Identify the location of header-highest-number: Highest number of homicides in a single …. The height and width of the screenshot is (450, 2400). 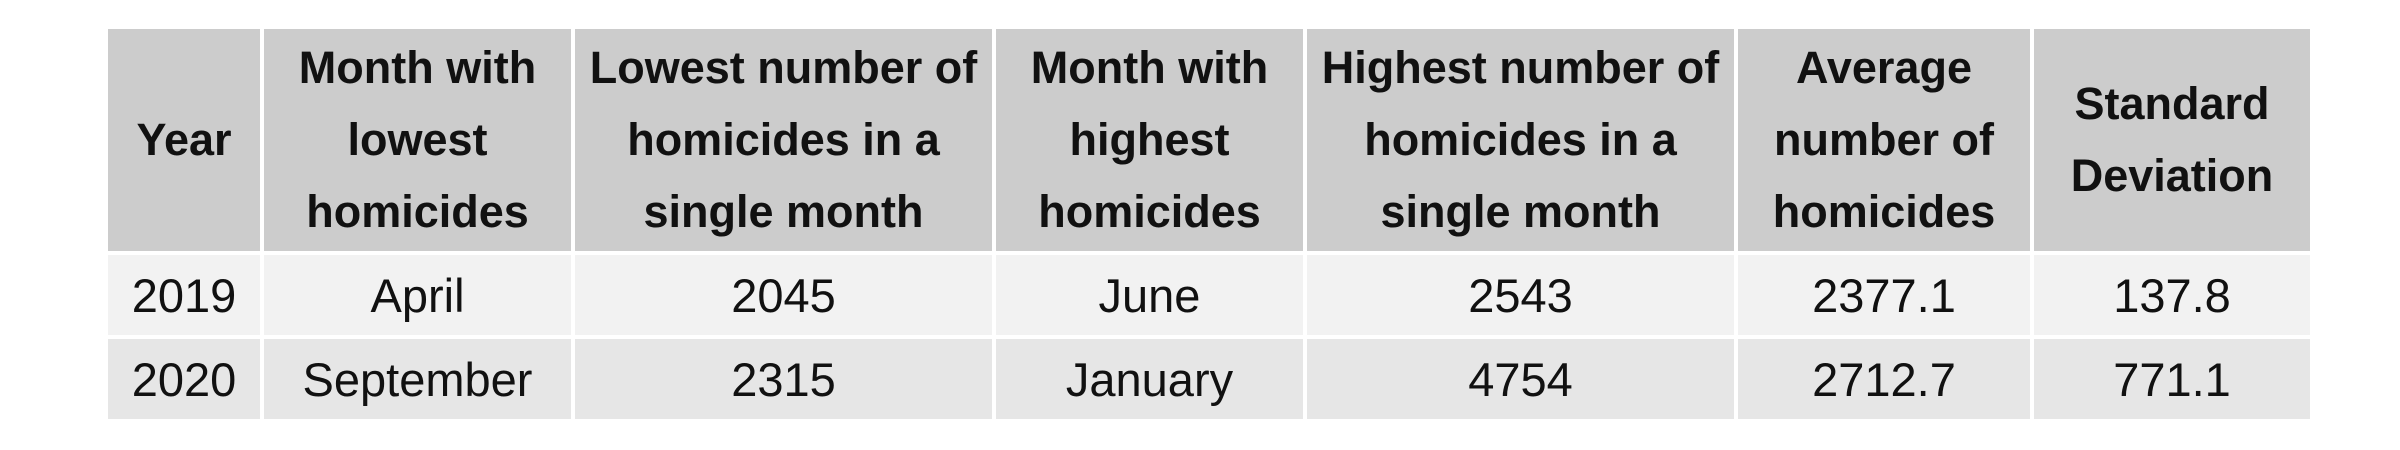
(1520, 140).